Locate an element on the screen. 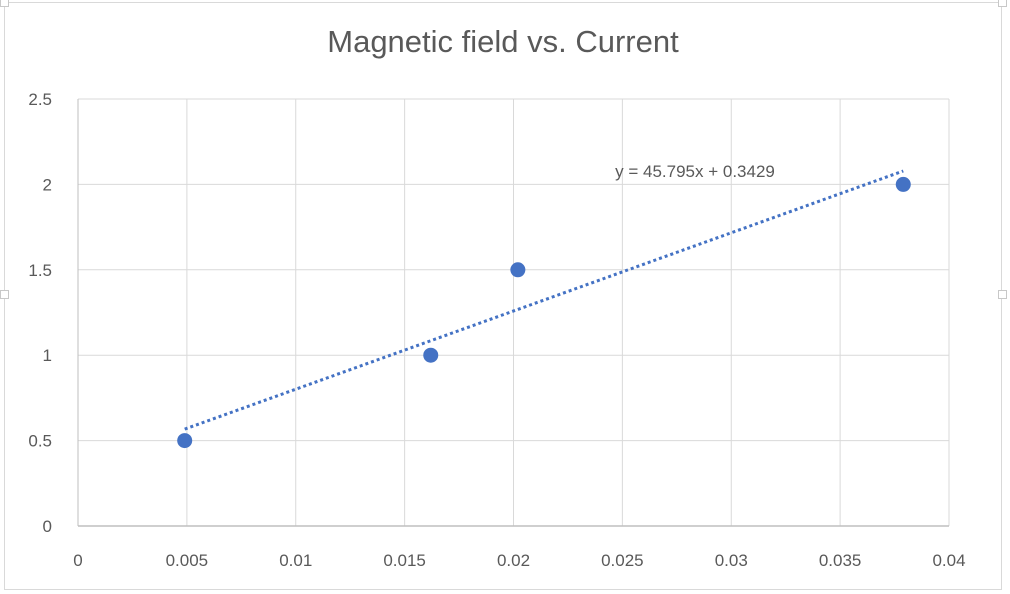  y-tick-label: 1 is located at coordinates (47, 355).